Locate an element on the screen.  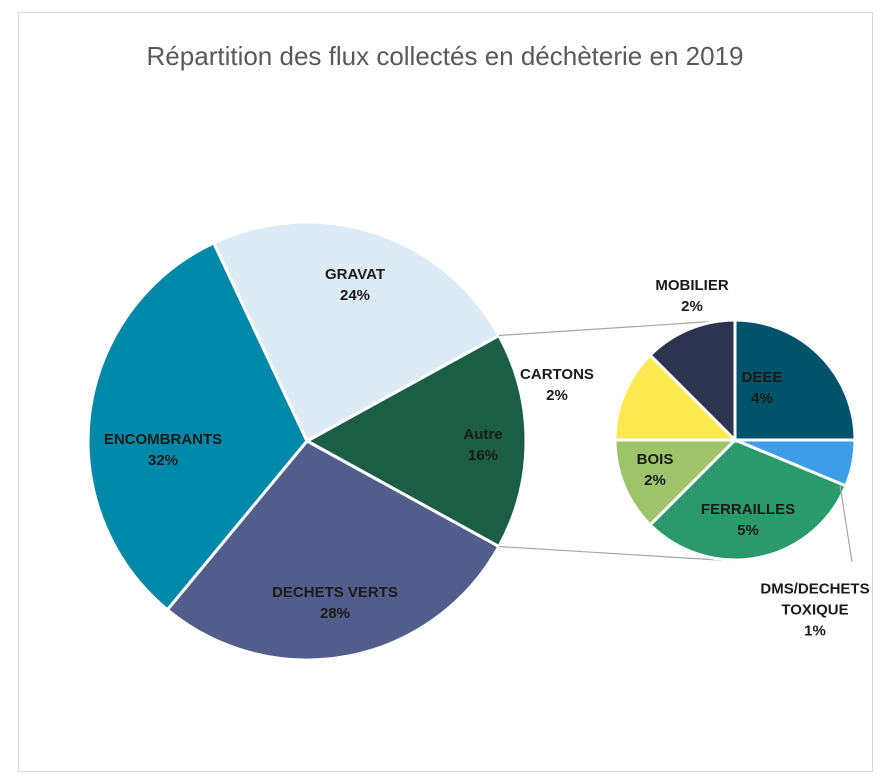
data-label: DMS/DECHETS TOXIQUE 1% is located at coordinates (815, 610).